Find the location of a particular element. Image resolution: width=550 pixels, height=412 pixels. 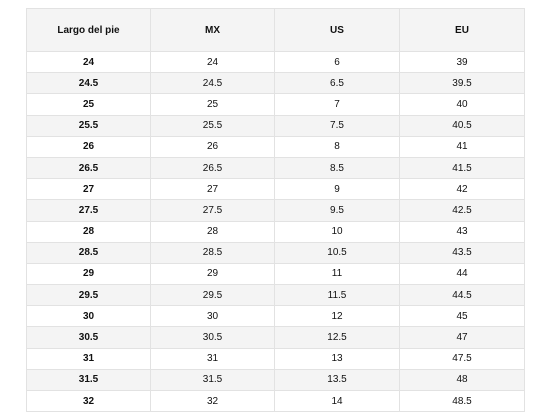

foot-length-cell: 24 is located at coordinates (88, 62).